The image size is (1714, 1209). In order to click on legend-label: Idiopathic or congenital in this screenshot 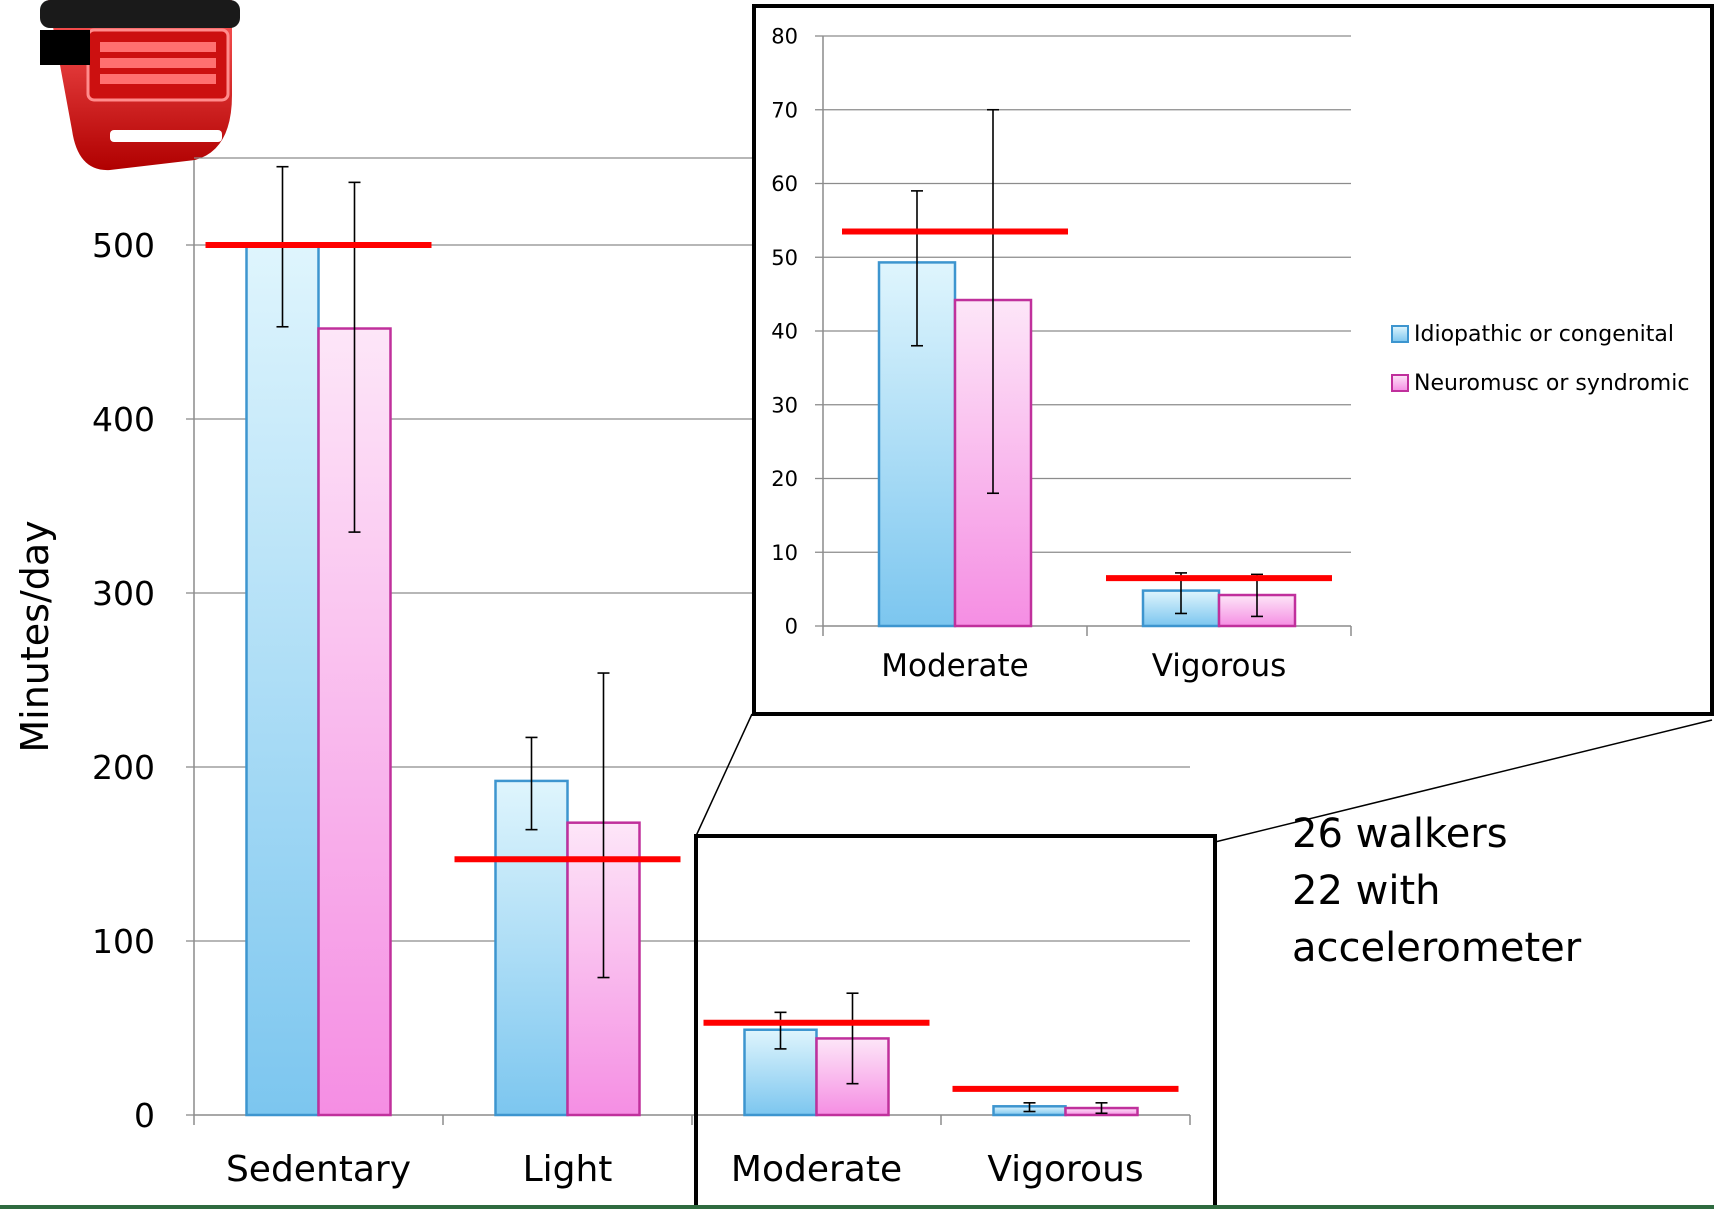, I will do `click(1544, 334)`.